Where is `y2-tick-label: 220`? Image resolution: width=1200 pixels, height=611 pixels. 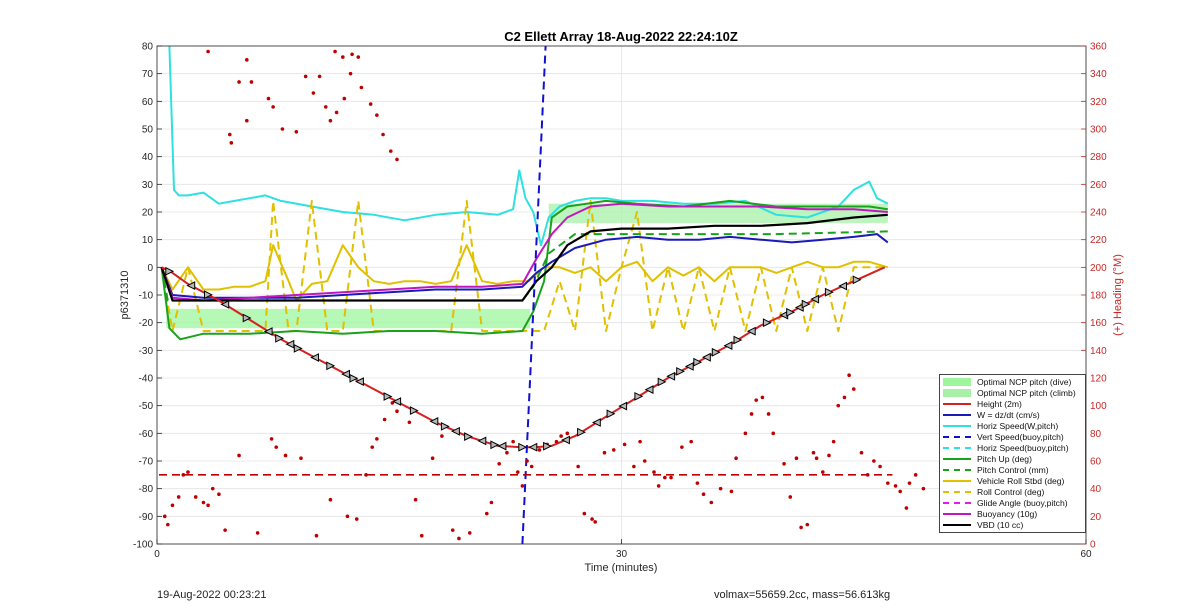 y2-tick-label: 220 is located at coordinates (1098, 240).